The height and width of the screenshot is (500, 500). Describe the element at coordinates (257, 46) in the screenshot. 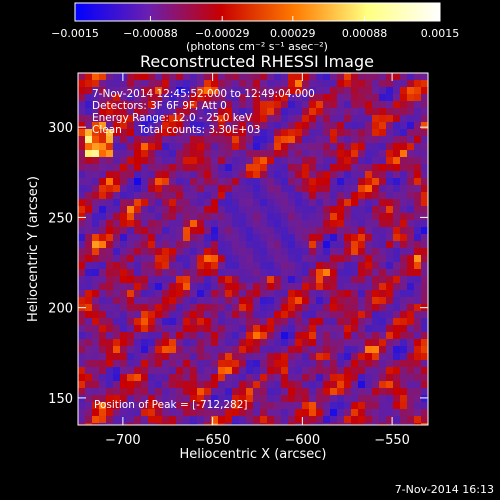

I see `colorbar-units: (photons cm⁻² s⁻¹ asec⁻²)` at that location.